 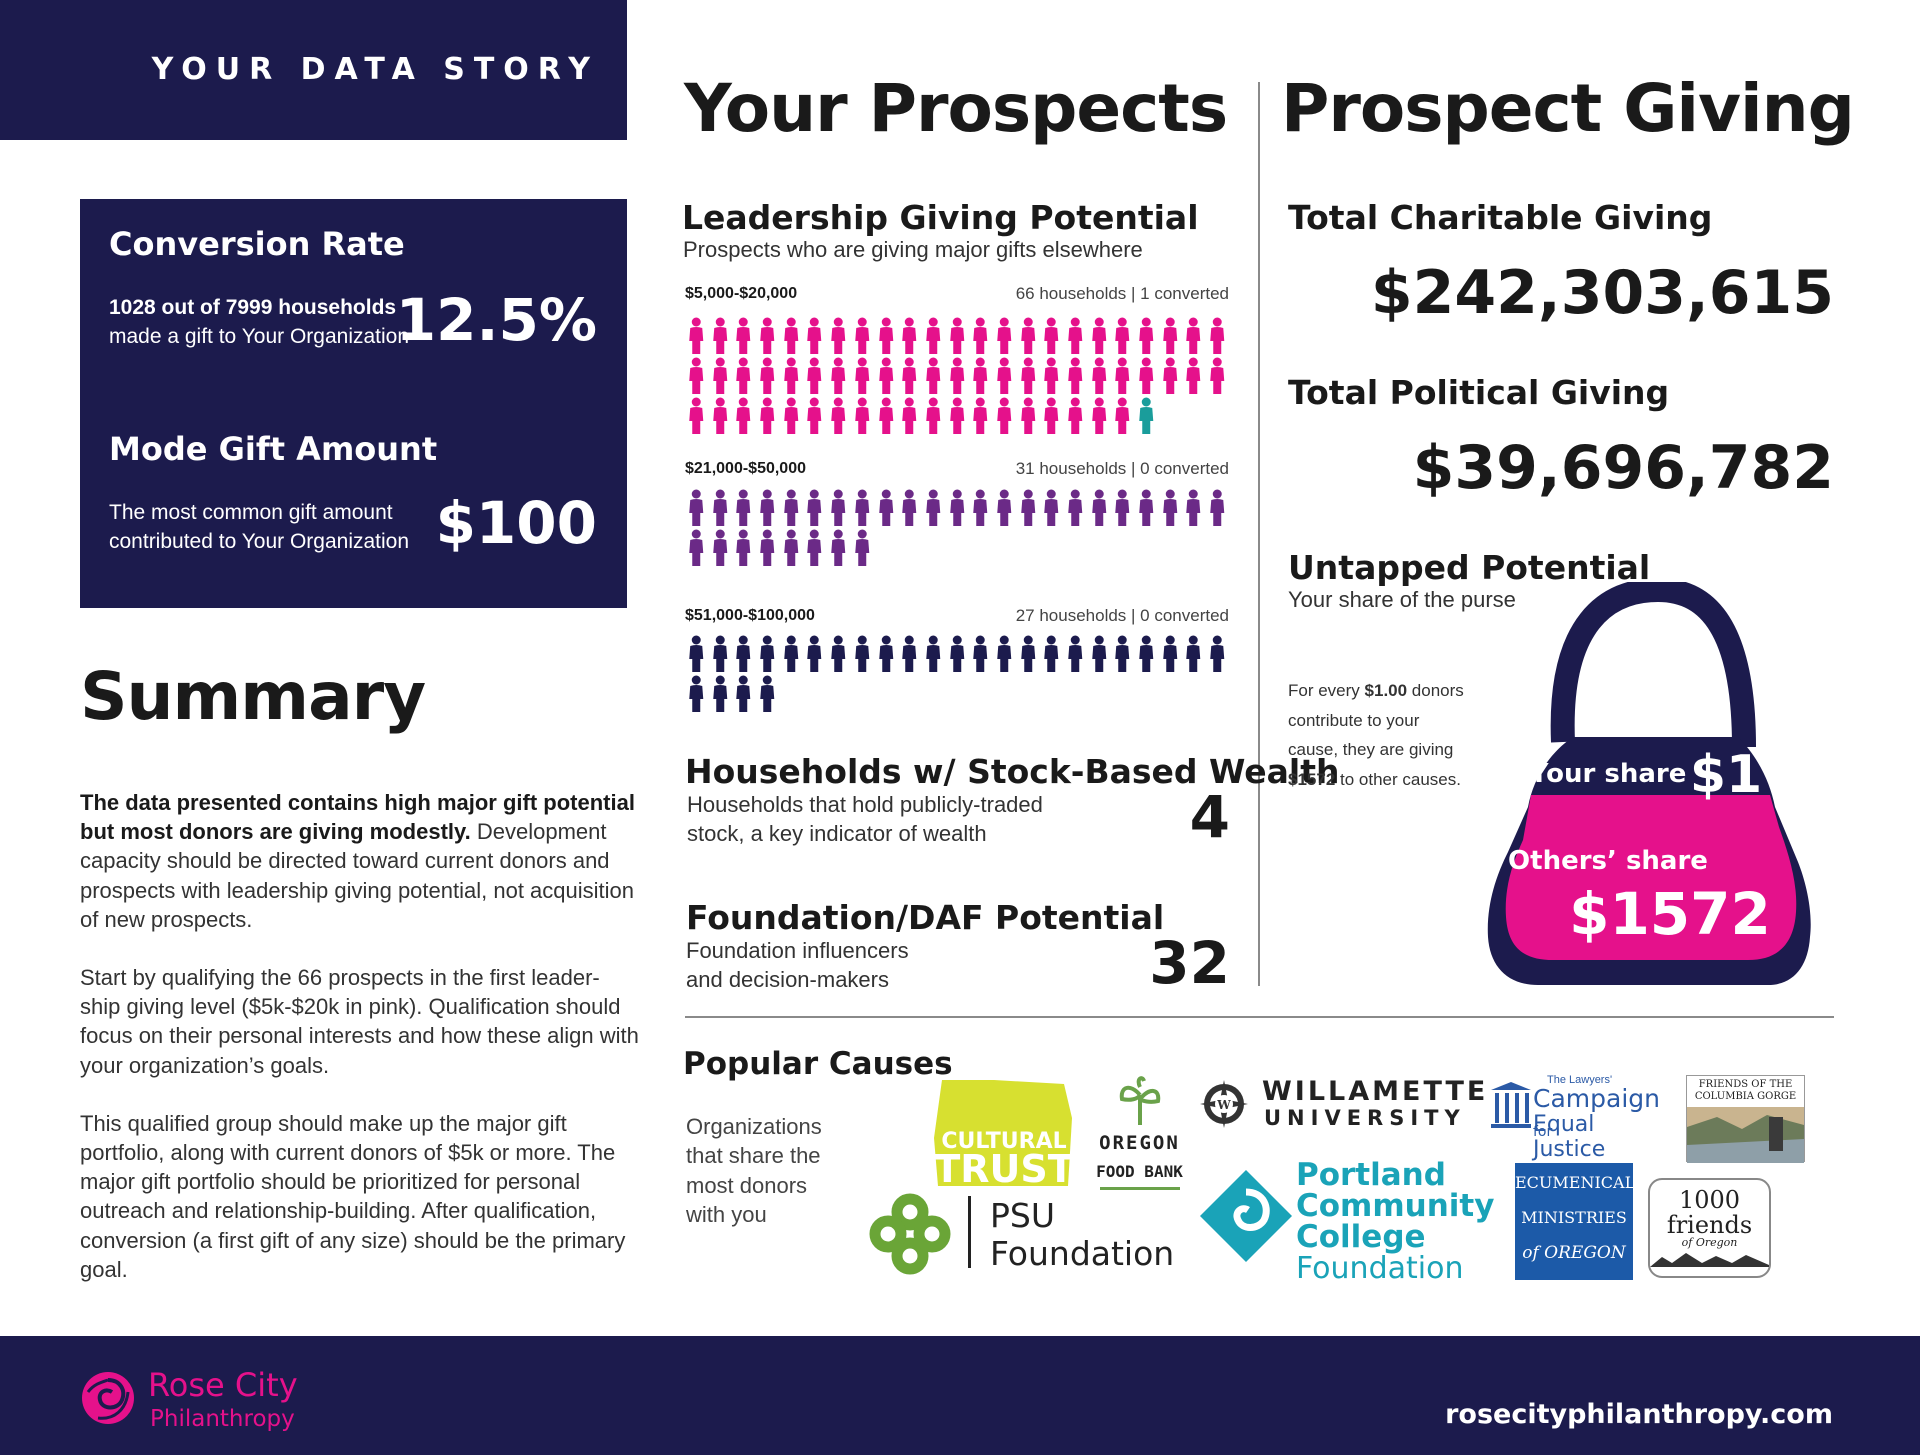 I want to click on ecumenical-ministries-logo: ECUMENICAL MINISTRIES of OREGON, so click(x=1575, y=1221).